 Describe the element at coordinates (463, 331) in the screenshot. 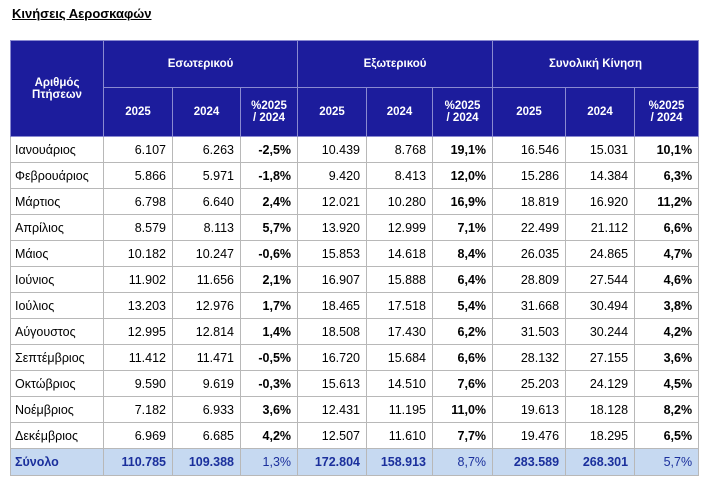

I see `percent-cell: 6,2%` at that location.